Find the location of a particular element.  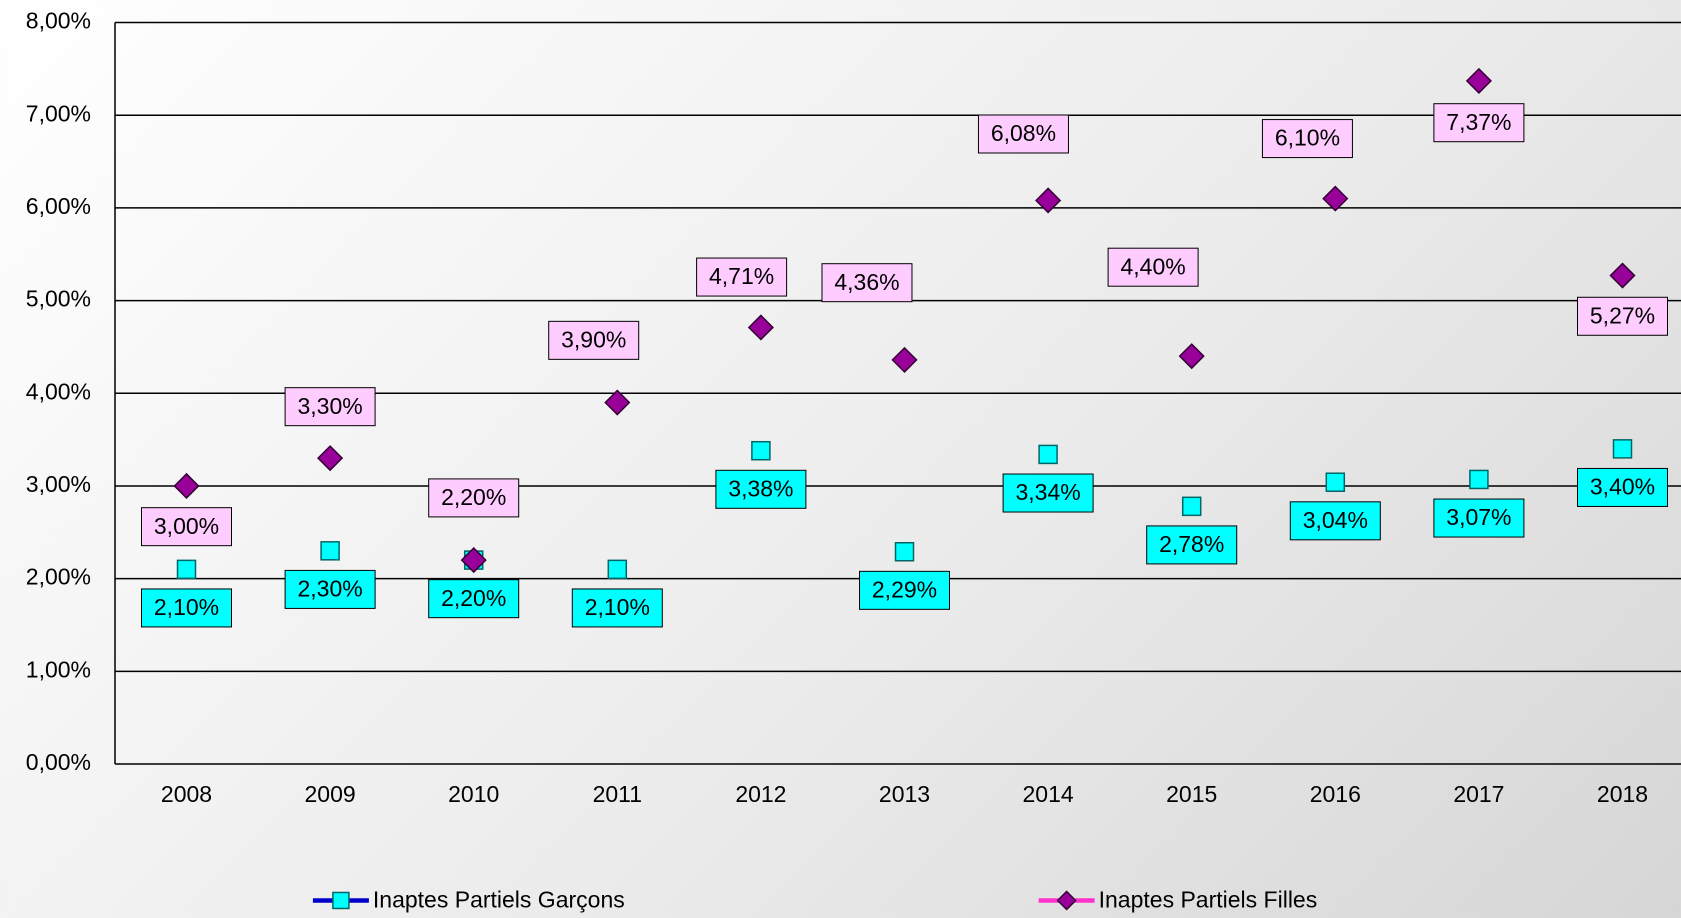

legend-label: Inaptes Partiels Garçons is located at coordinates (499, 900).